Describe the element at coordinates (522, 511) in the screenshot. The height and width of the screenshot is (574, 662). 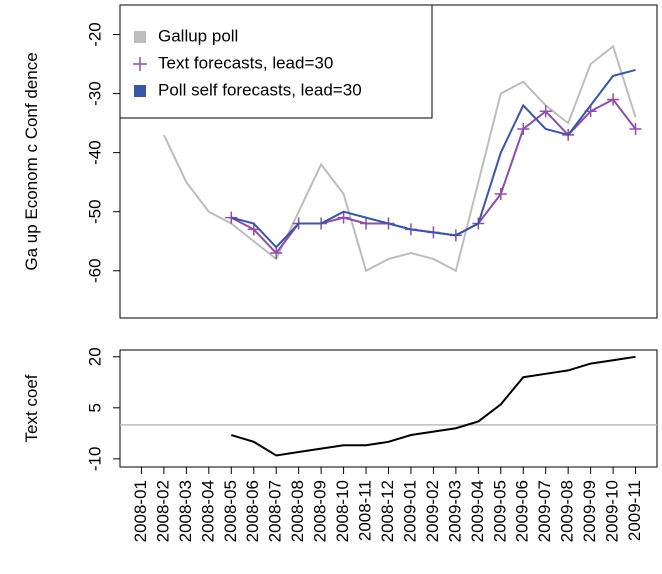
I see `x-tick-label: 2009-06` at that location.